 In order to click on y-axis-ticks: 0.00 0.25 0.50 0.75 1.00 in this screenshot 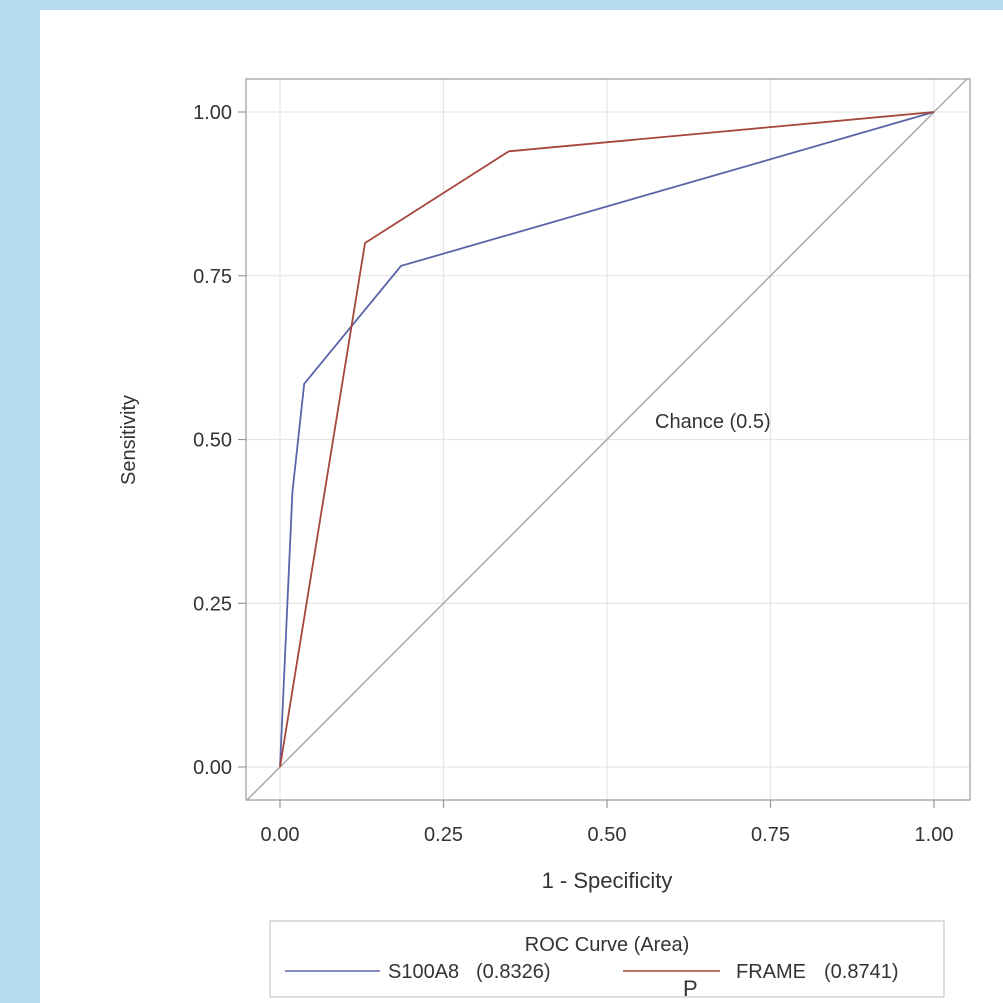, I will do `click(219, 440)`.